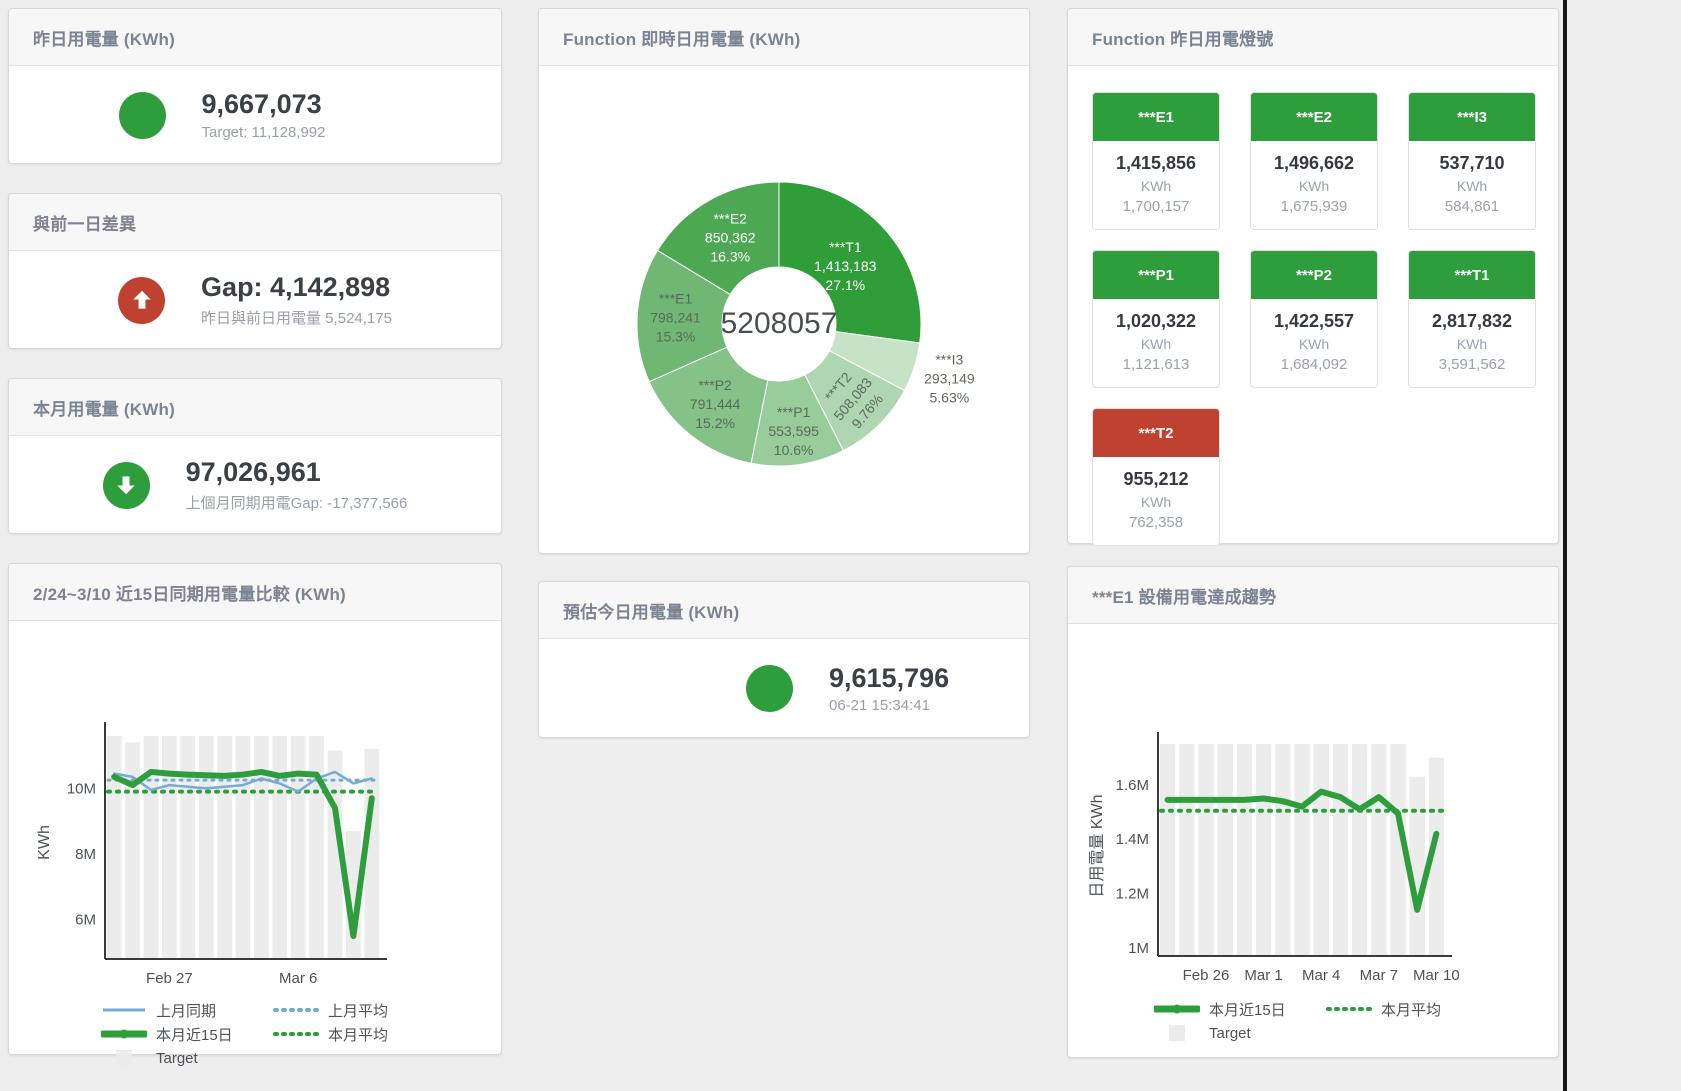 The width and height of the screenshot is (1681, 1091). Describe the element at coordinates (255, 86) in the screenshot. I see `panel-yesterday-usage: 昨日用電量 (KWh) 9,667,073 Target: 11,128,992` at that location.